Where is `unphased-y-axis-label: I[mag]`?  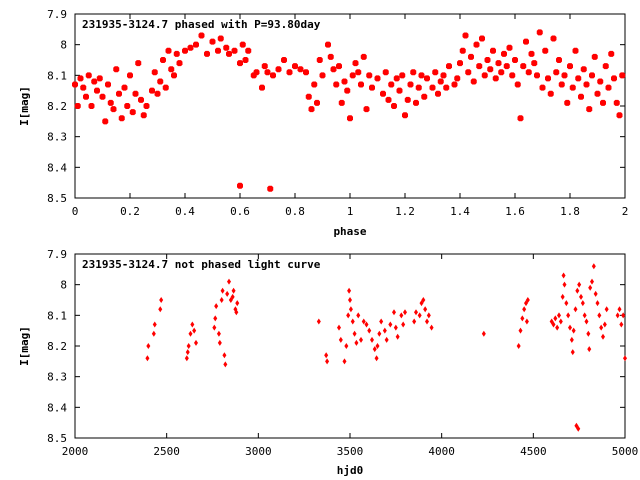
unphased-y-axis-label: I[mag] is located at coordinates (24, 346).